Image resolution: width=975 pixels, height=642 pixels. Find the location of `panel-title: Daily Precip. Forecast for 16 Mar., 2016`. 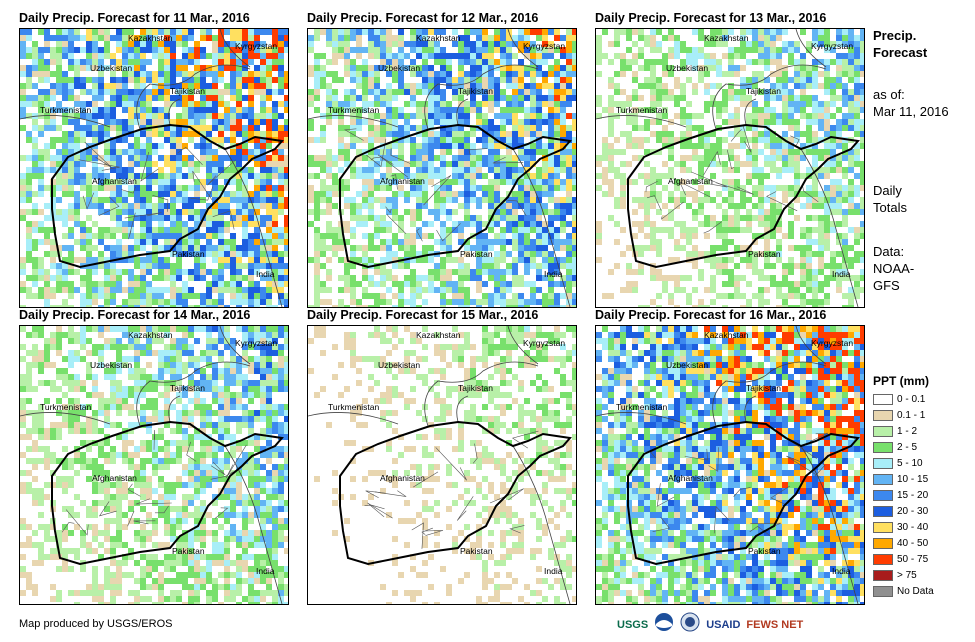

panel-title: Daily Precip. Forecast for 16 Mar., 2016 is located at coordinates (711, 315).